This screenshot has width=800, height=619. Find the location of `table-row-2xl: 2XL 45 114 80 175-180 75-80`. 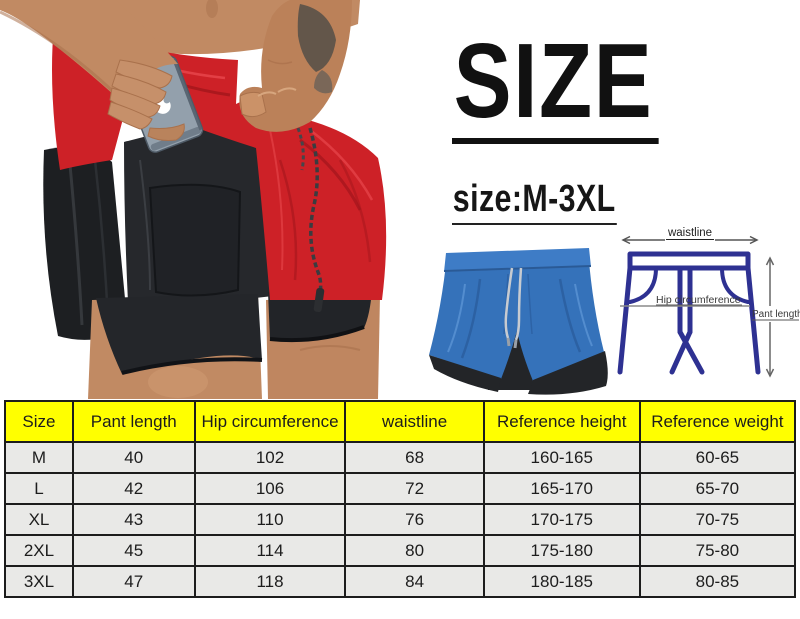

table-row-2xl: 2XL 45 114 80 175-180 75-80 is located at coordinates (400, 550).